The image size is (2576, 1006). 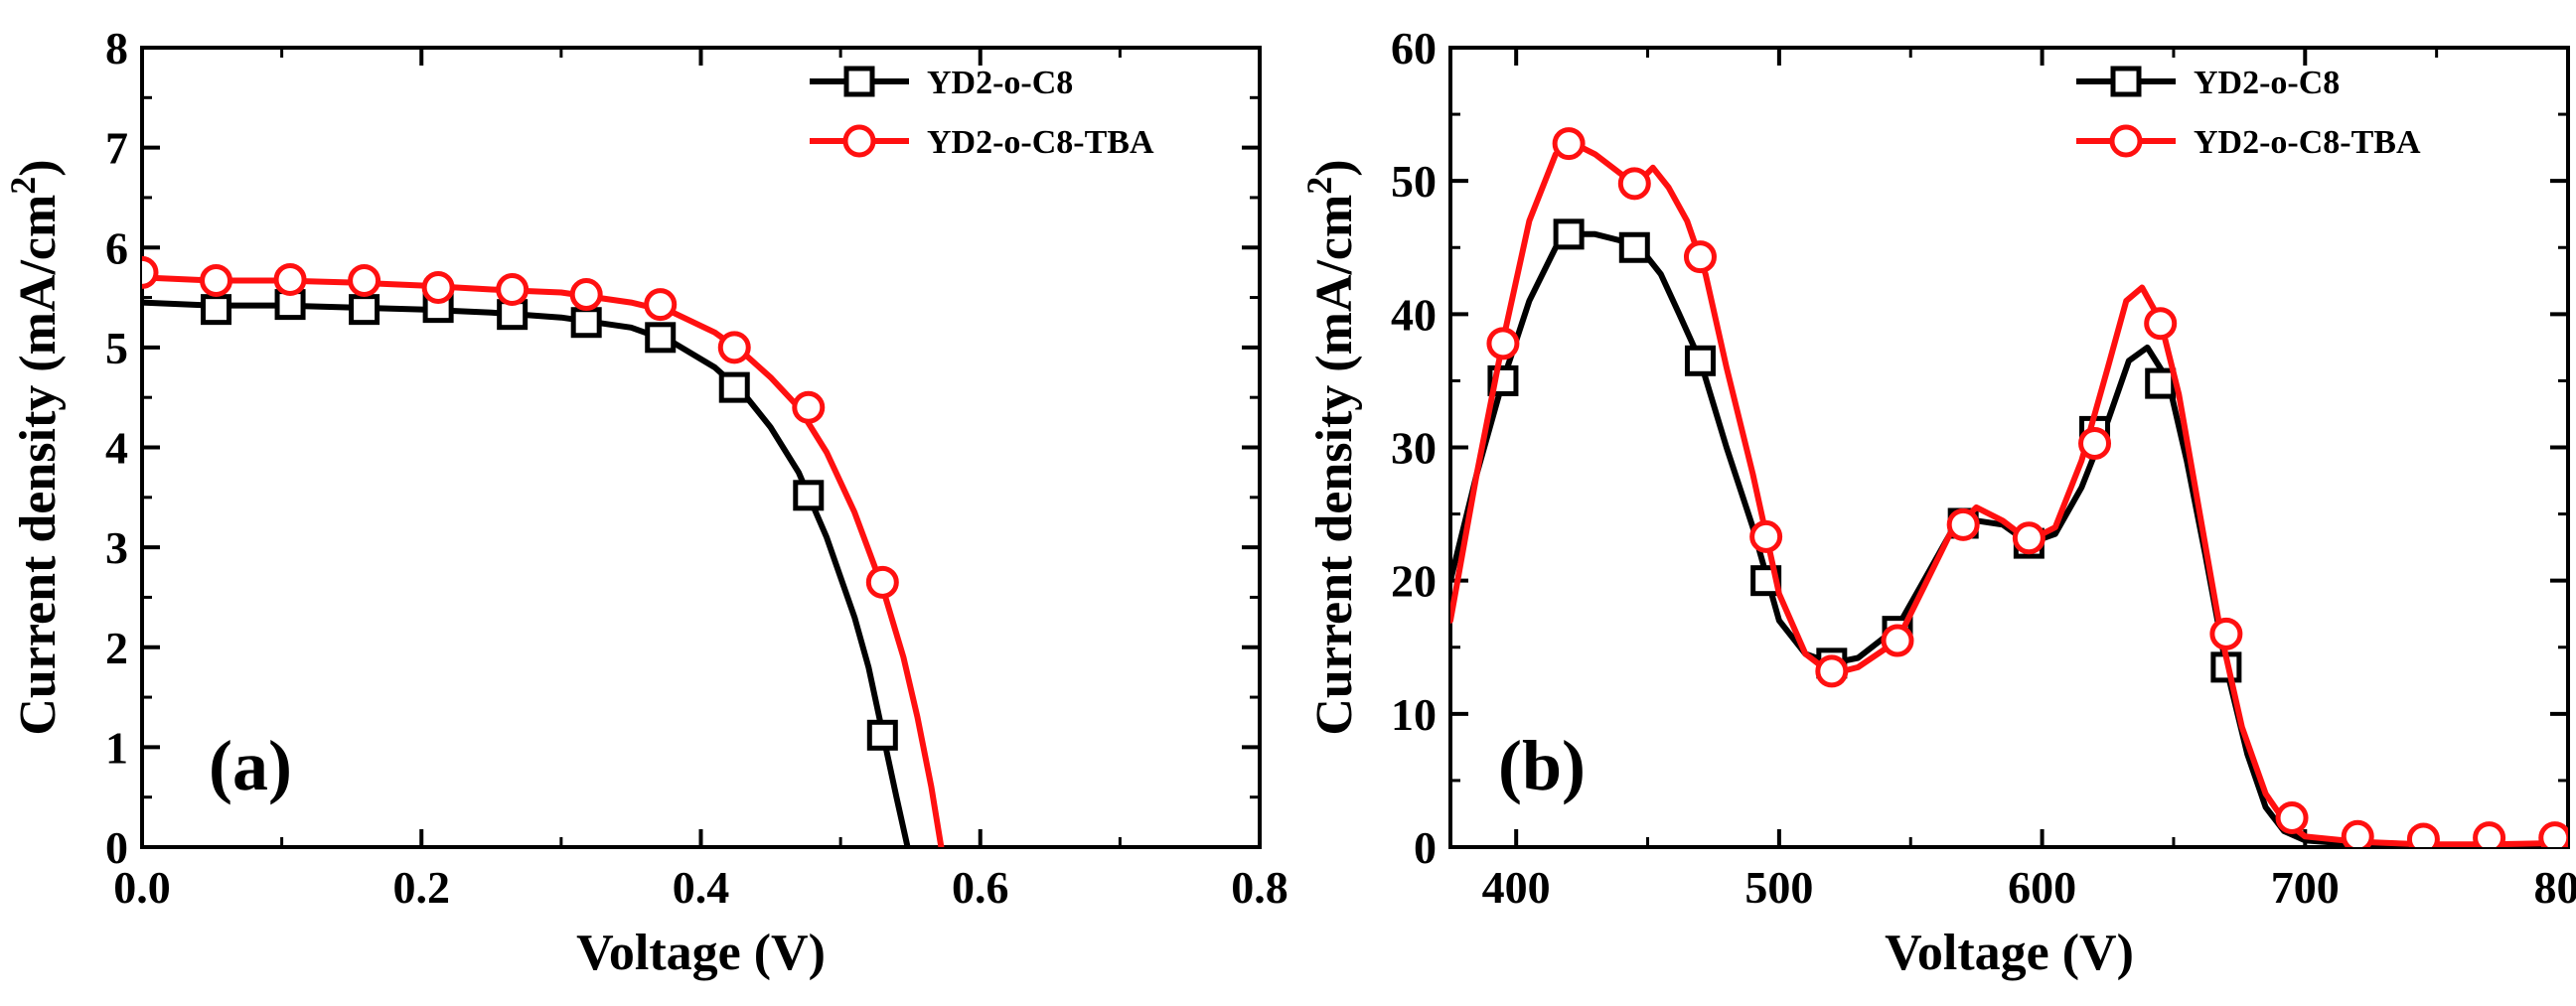 What do you see at coordinates (702, 887) in the screenshot?
I see `x-tick-label: 0.4` at bounding box center [702, 887].